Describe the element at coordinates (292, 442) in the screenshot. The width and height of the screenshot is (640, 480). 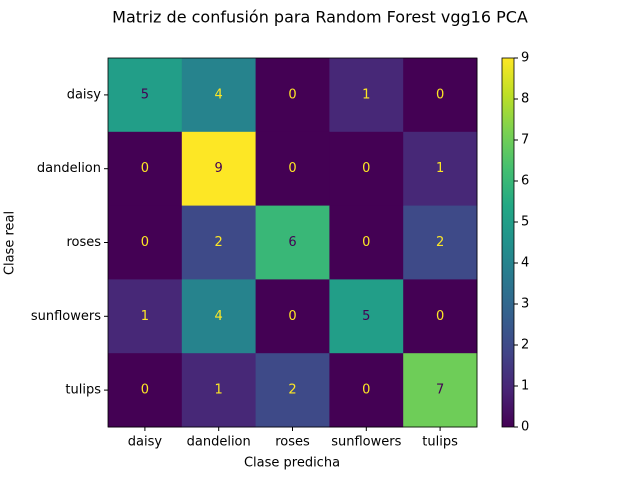
I see `x-tick-label: roses` at that location.